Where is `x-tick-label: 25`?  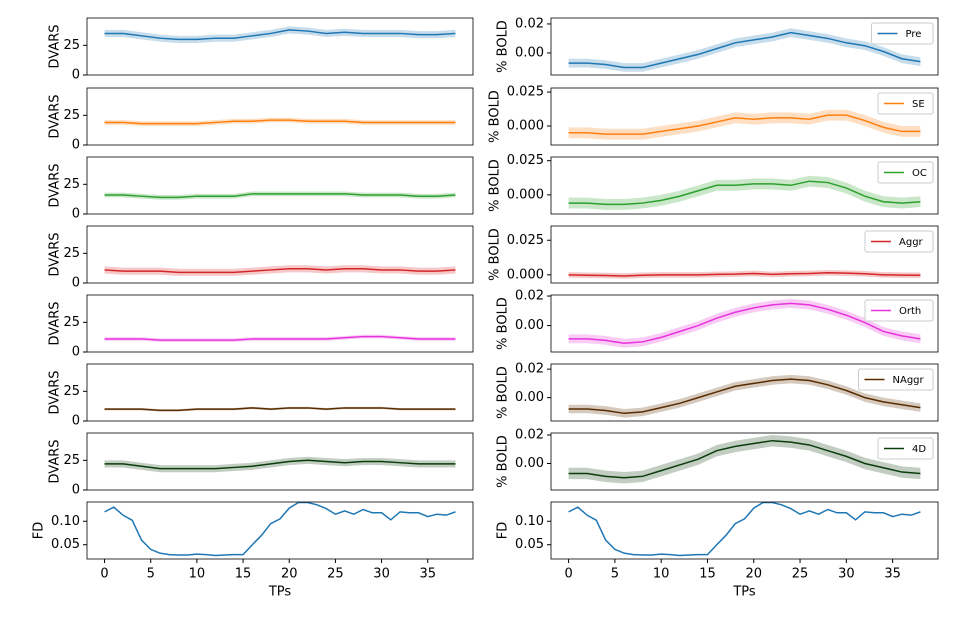 x-tick-label: 25 is located at coordinates (800, 574).